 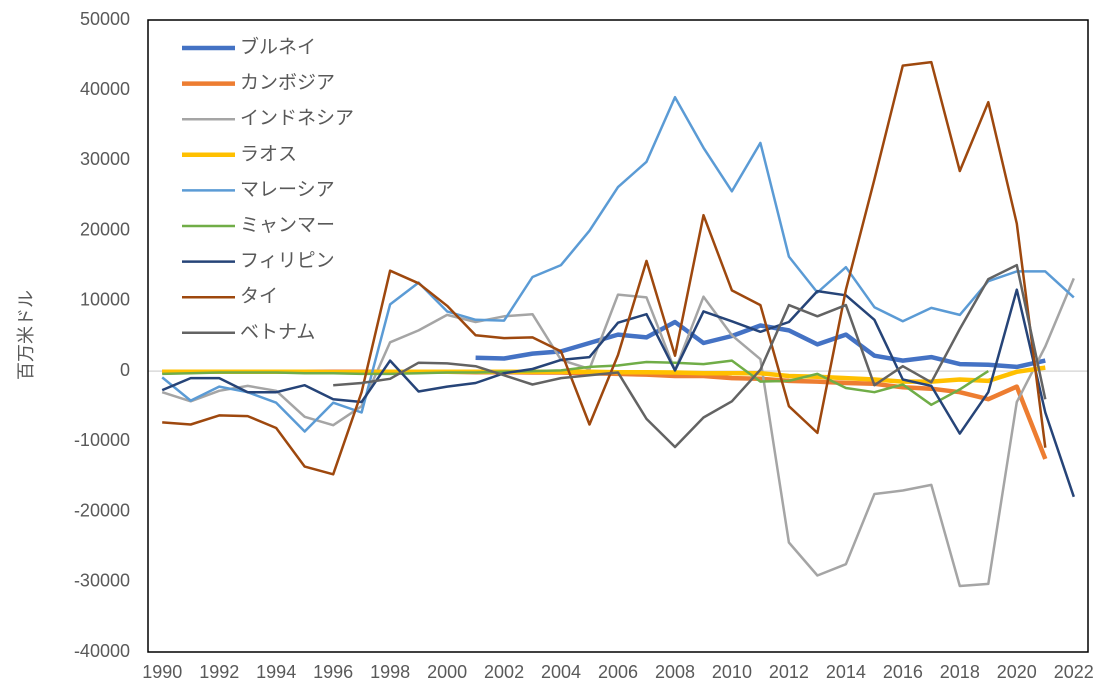 I want to click on x-tick-label: 2010, so click(x=732, y=672).